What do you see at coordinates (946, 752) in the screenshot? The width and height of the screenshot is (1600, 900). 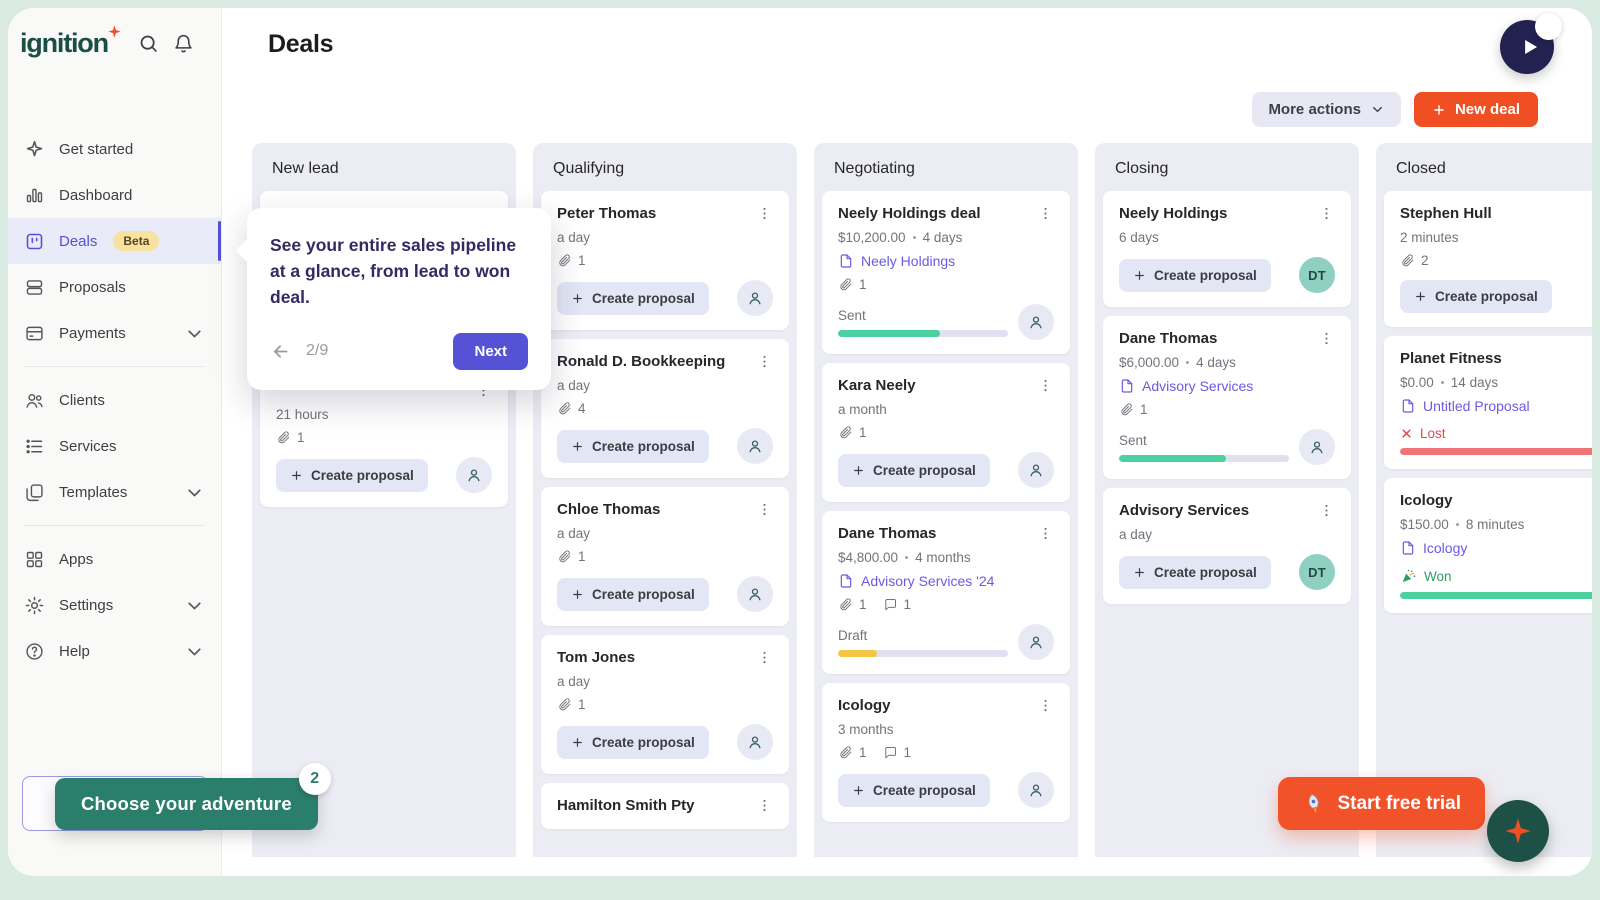 I see `deal-card: Icology 3 months 1 1 Create proposal` at bounding box center [946, 752].